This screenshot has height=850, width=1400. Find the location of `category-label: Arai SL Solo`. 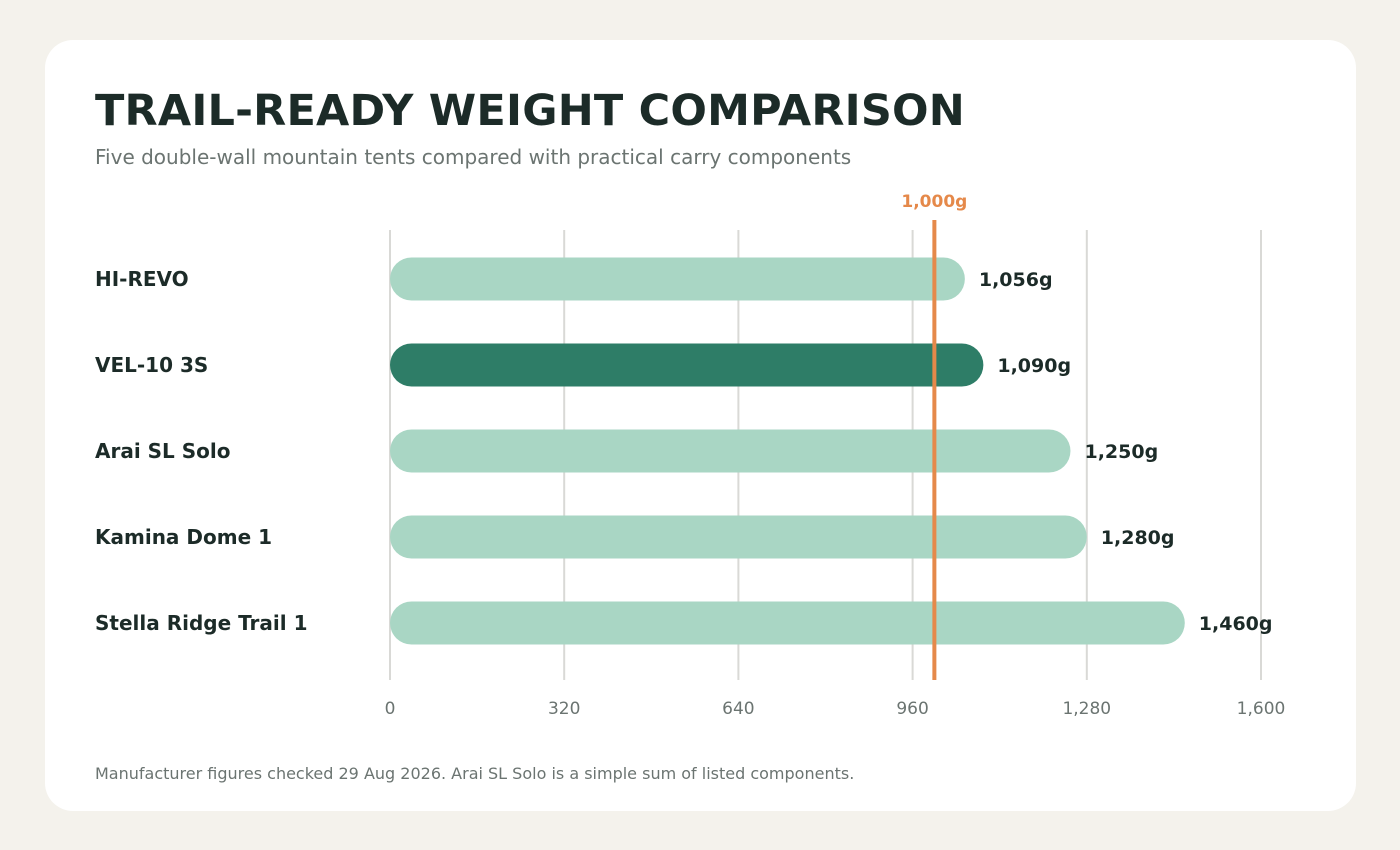

category-label: Arai SL Solo is located at coordinates (163, 451).